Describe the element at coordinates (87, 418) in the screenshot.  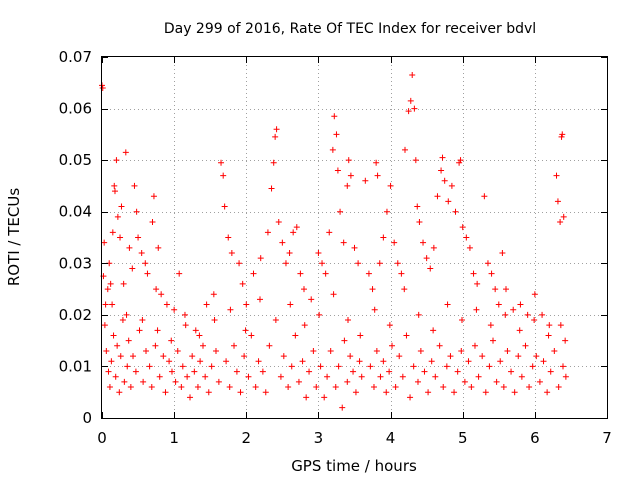
I see `y-tick-label: 0` at that location.